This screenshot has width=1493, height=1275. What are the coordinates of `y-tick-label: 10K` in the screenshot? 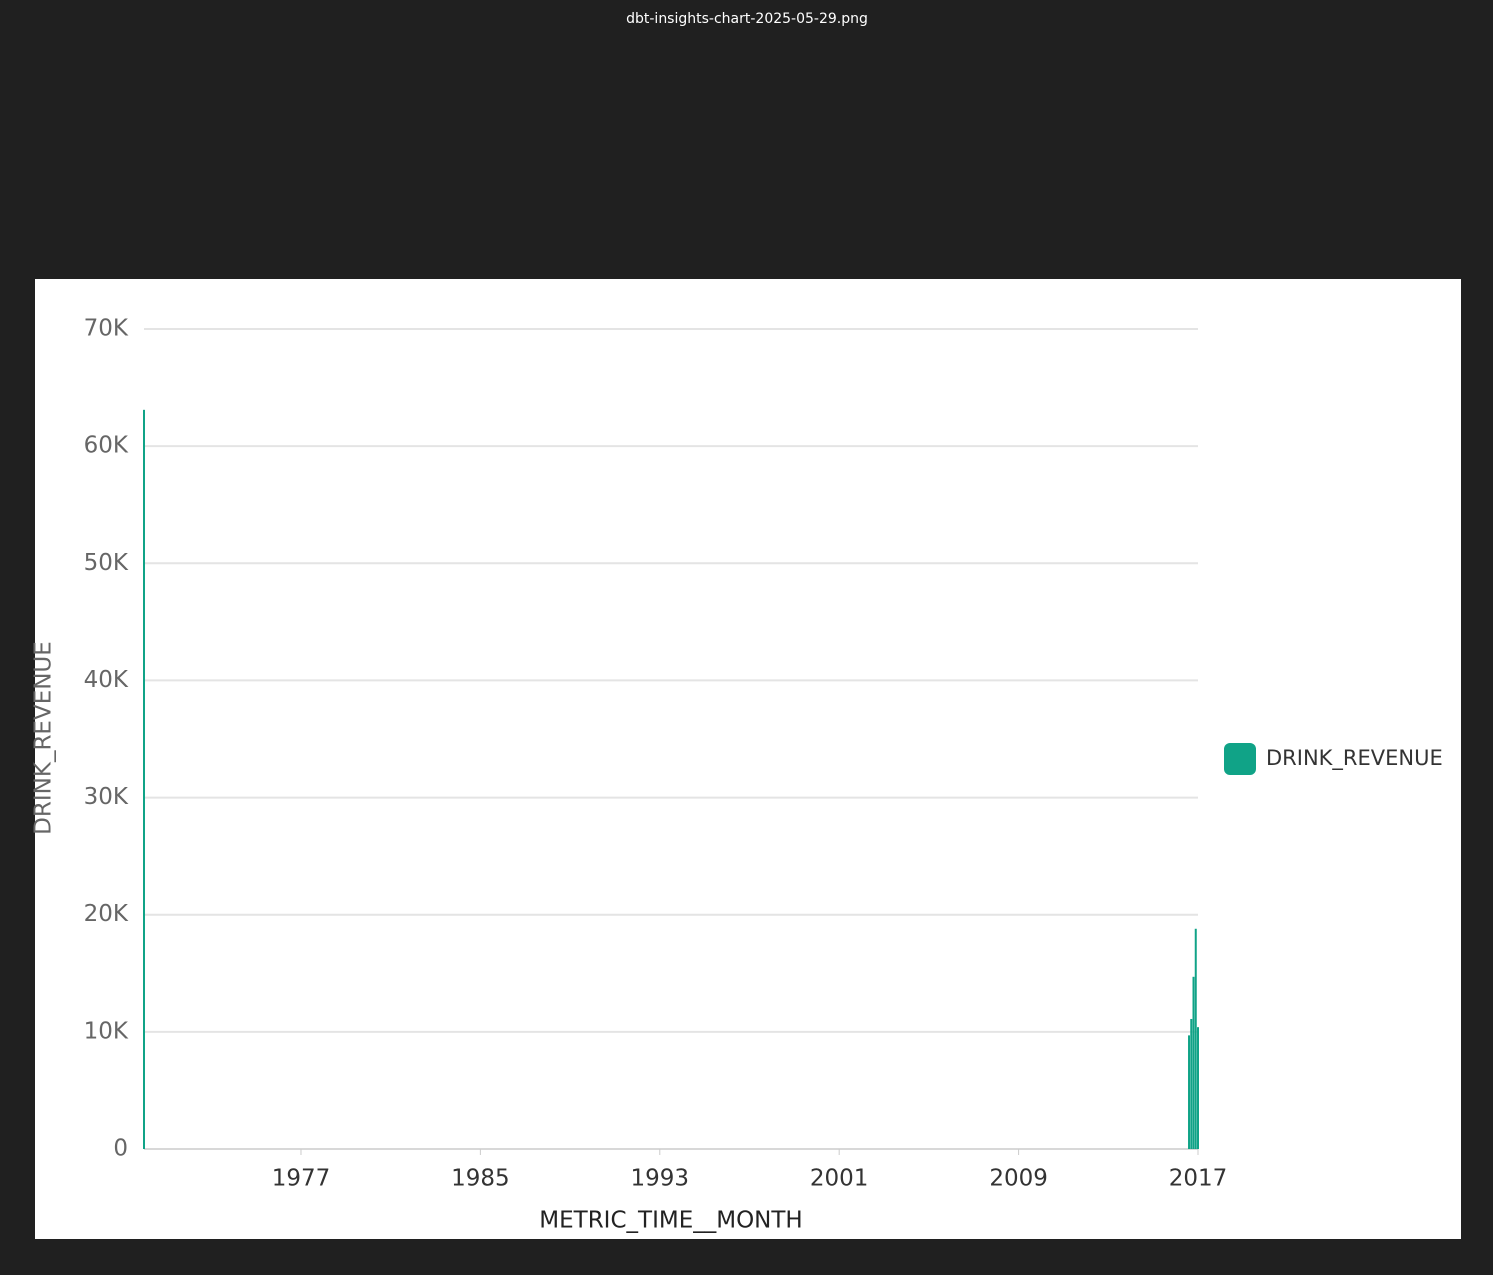 It's located at (106, 1031).